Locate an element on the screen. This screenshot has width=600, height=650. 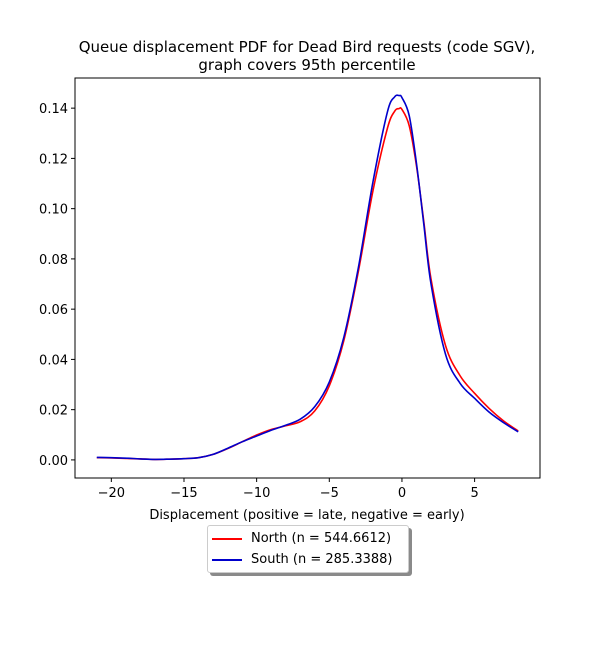
y-tick-label: 0.08 is located at coordinates (53, 260).